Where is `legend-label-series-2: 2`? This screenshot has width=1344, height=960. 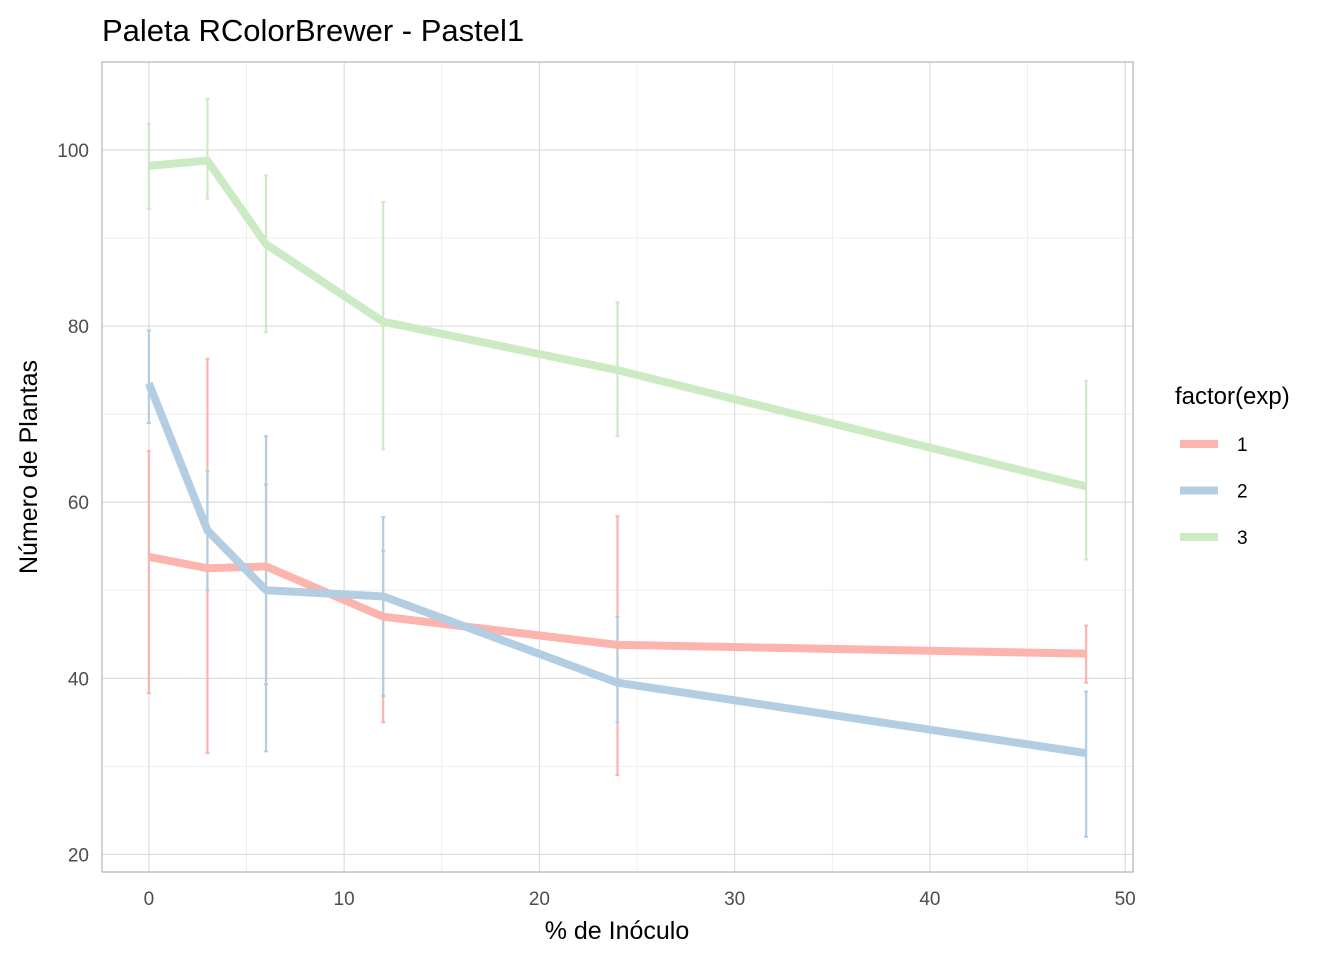
legend-label-series-2: 2 is located at coordinates (1242, 492).